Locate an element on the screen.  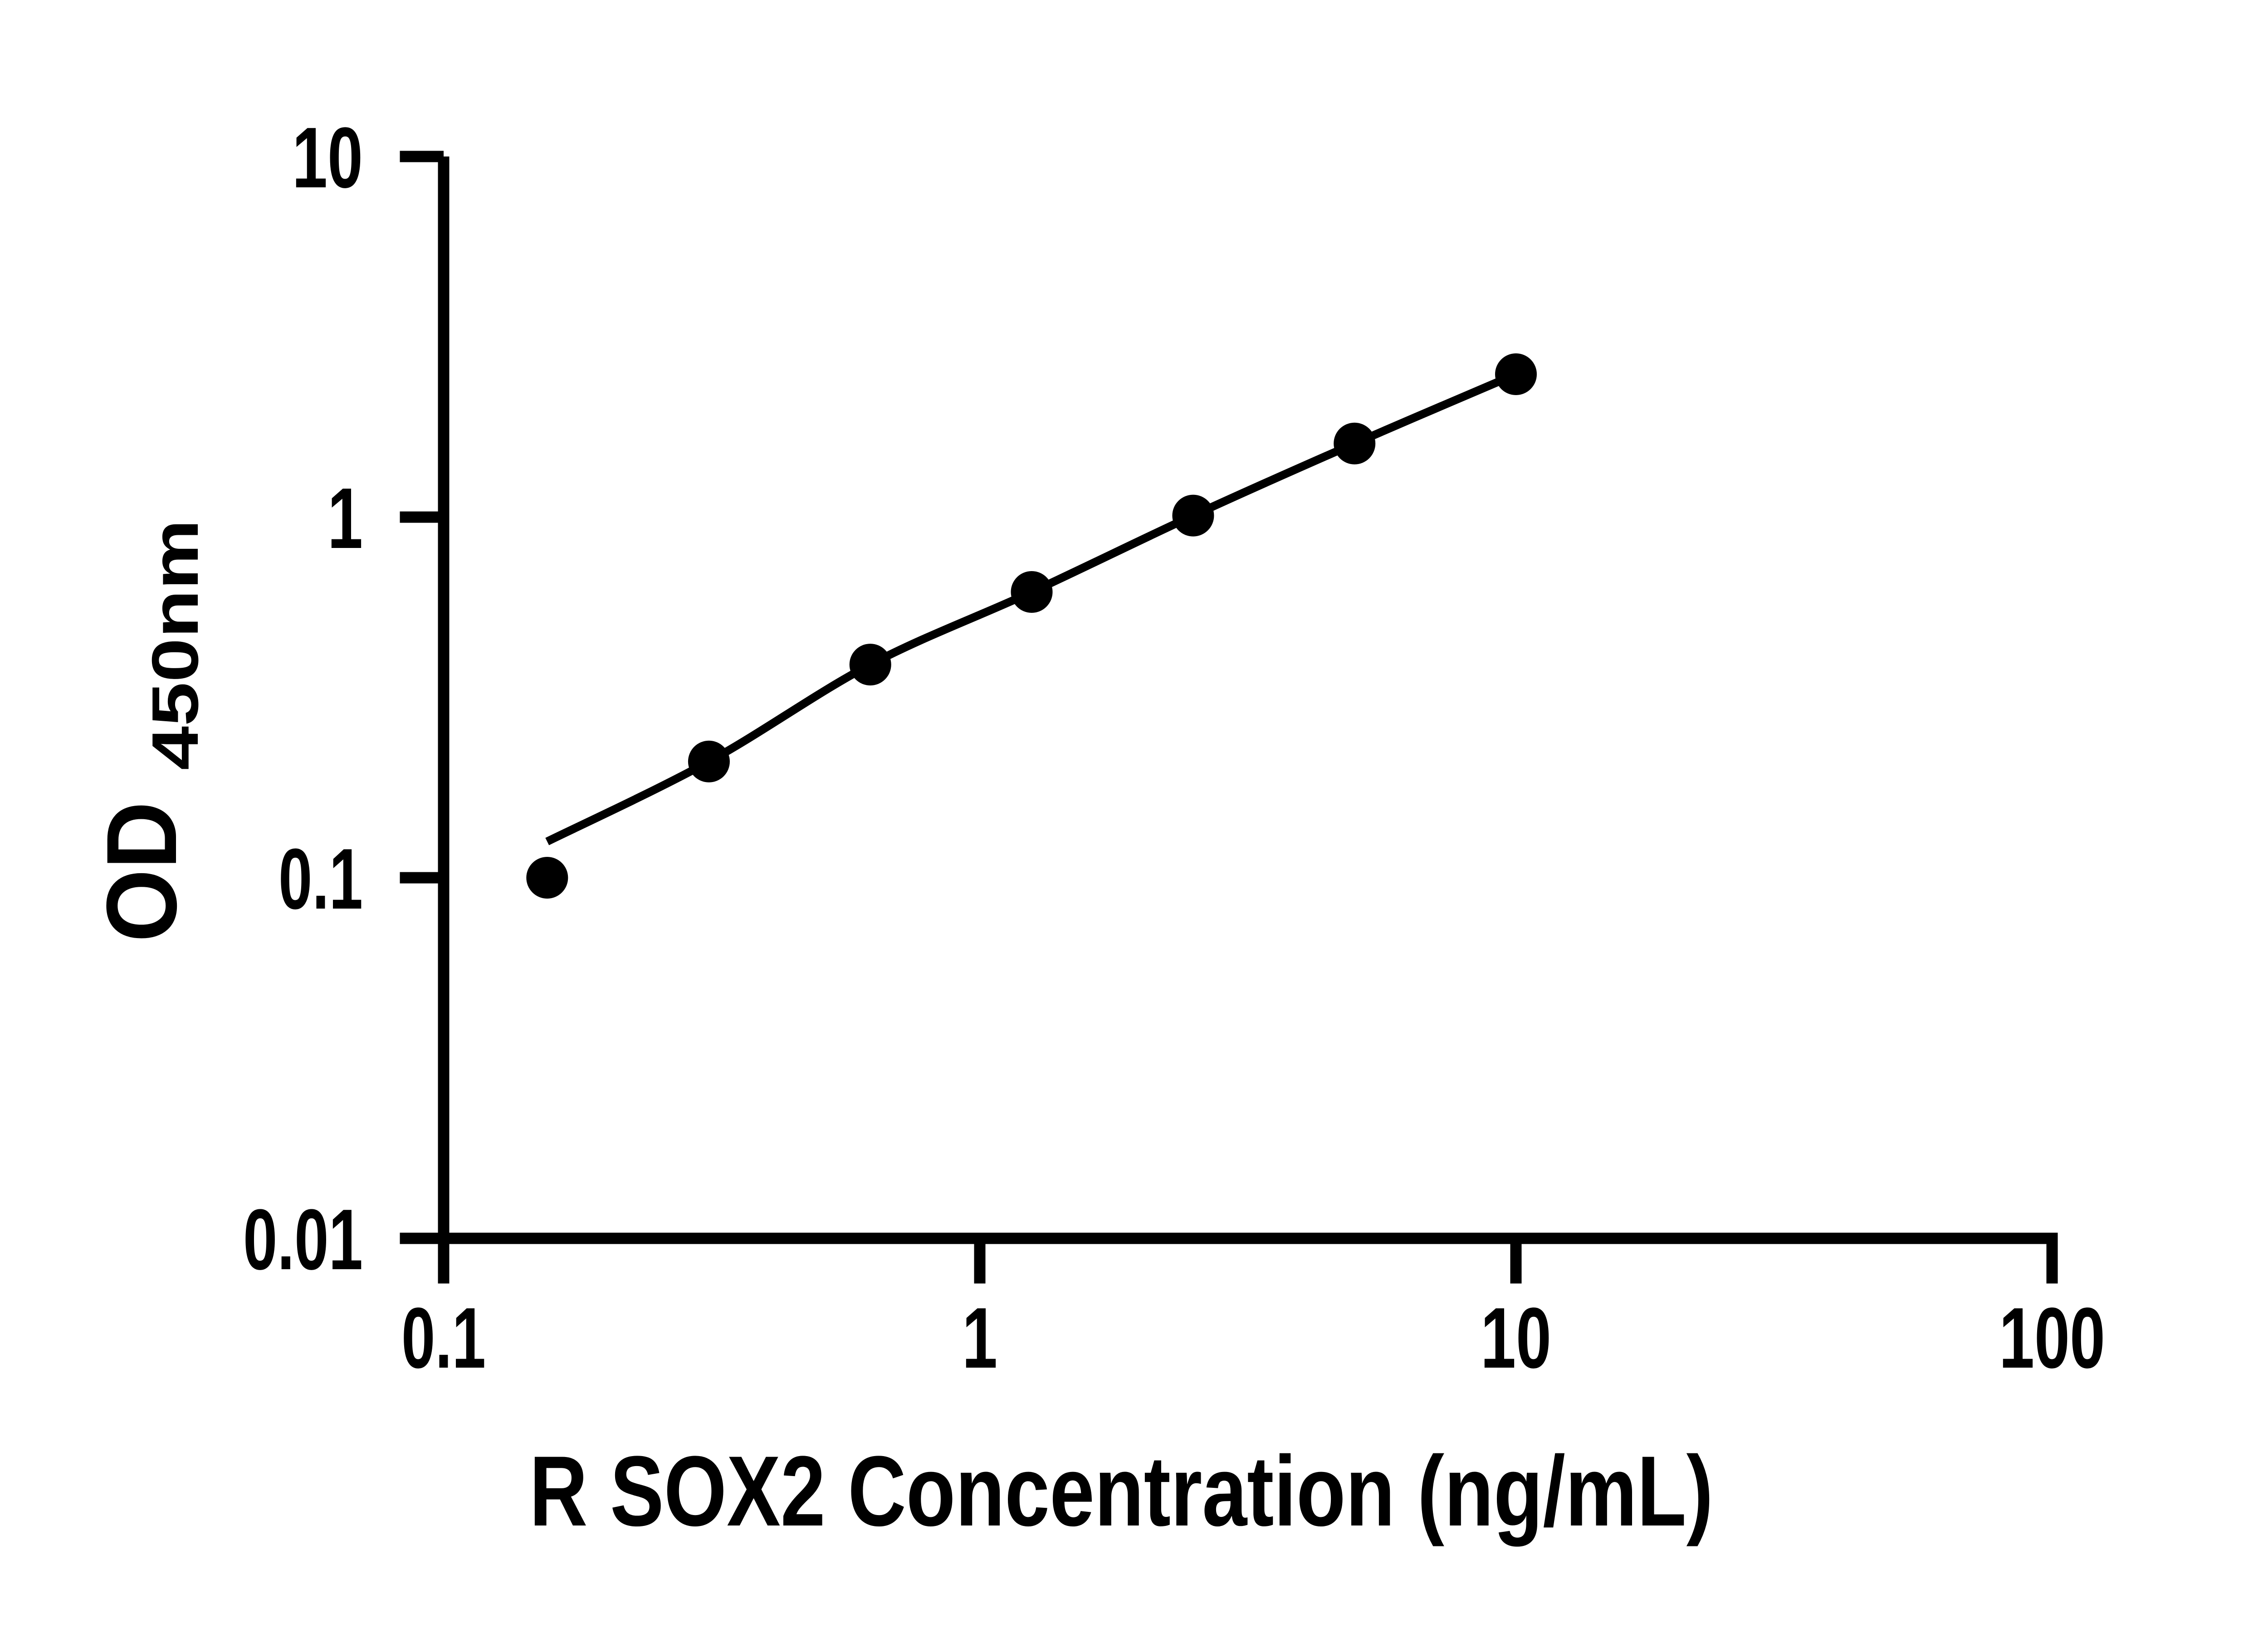
y-tick-label: 1 is located at coordinates (345, 518).